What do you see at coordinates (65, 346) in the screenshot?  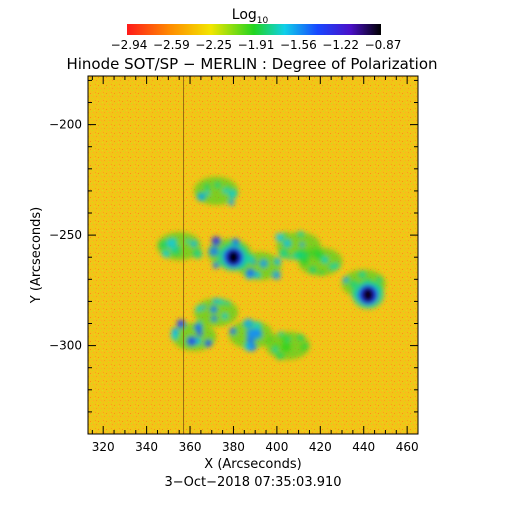 I see `y-tick-label: −300` at bounding box center [65, 346].